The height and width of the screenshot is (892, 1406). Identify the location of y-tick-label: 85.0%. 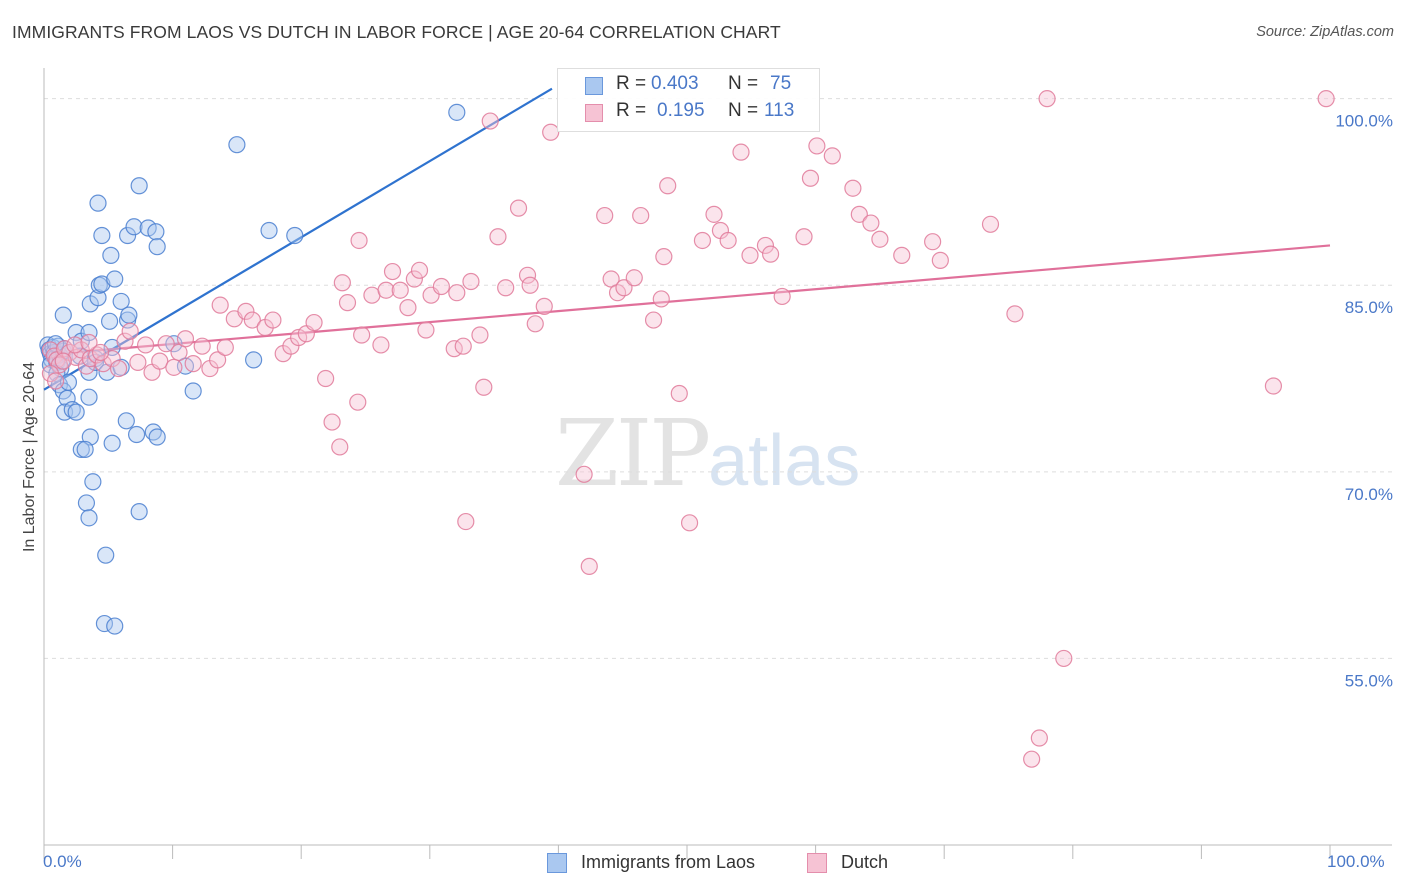
(1369, 307).